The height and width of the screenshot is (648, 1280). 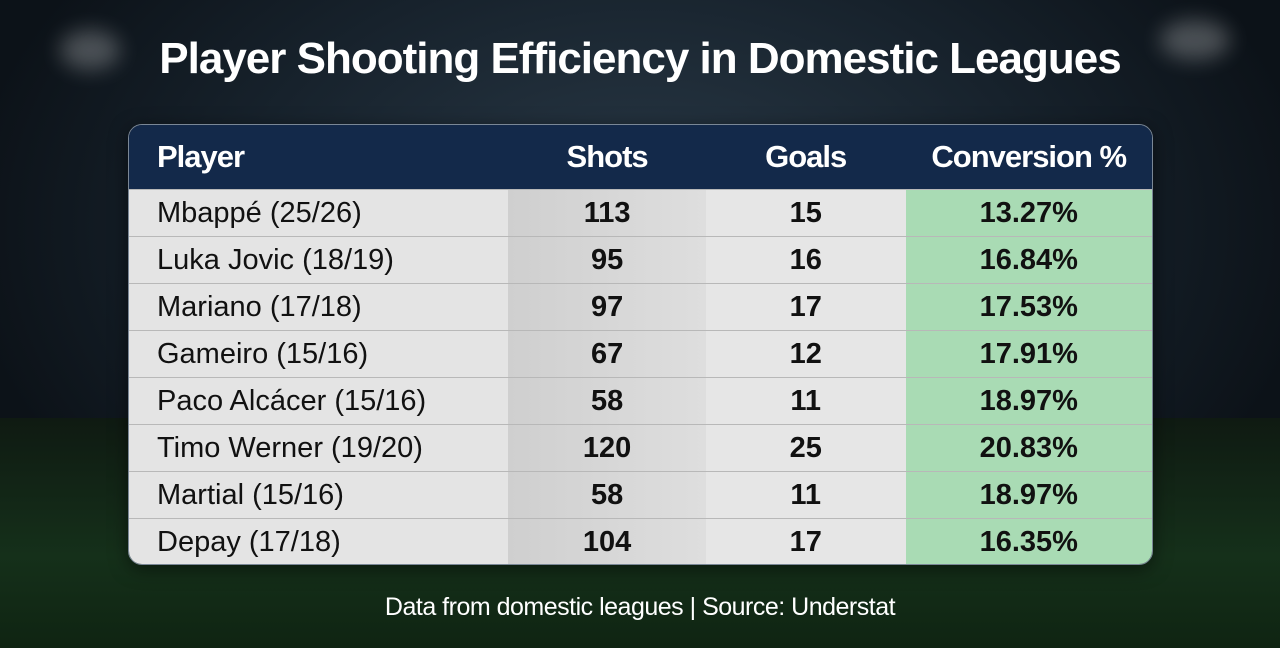 I want to click on table-row: Mbappé (25/26) 113 15 13.27%, so click(x=640, y=212).